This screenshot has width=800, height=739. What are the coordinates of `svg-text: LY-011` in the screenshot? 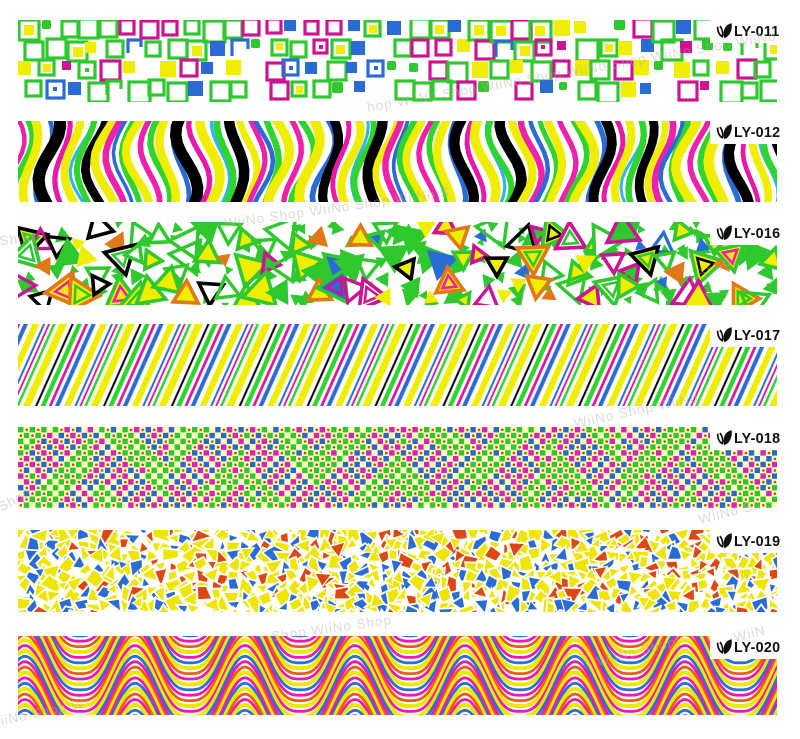 It's located at (757, 32).